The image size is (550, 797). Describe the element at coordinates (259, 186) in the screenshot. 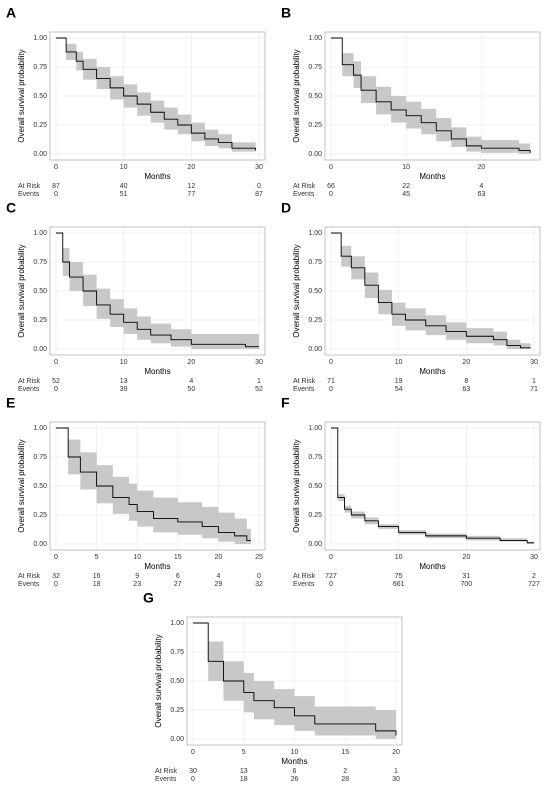

I see `at-risk-count: 0` at that location.